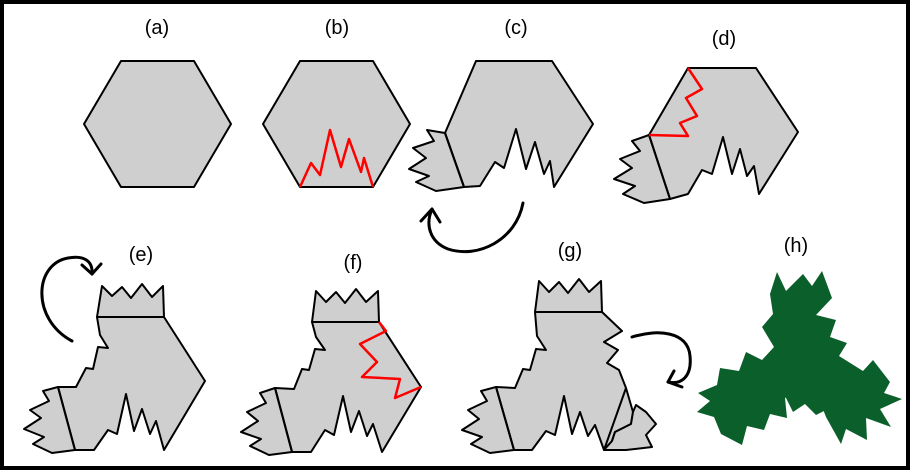 The height and width of the screenshot is (474, 910). What do you see at coordinates (353, 263) in the screenshot?
I see `panel-label-f: (f)` at bounding box center [353, 263].